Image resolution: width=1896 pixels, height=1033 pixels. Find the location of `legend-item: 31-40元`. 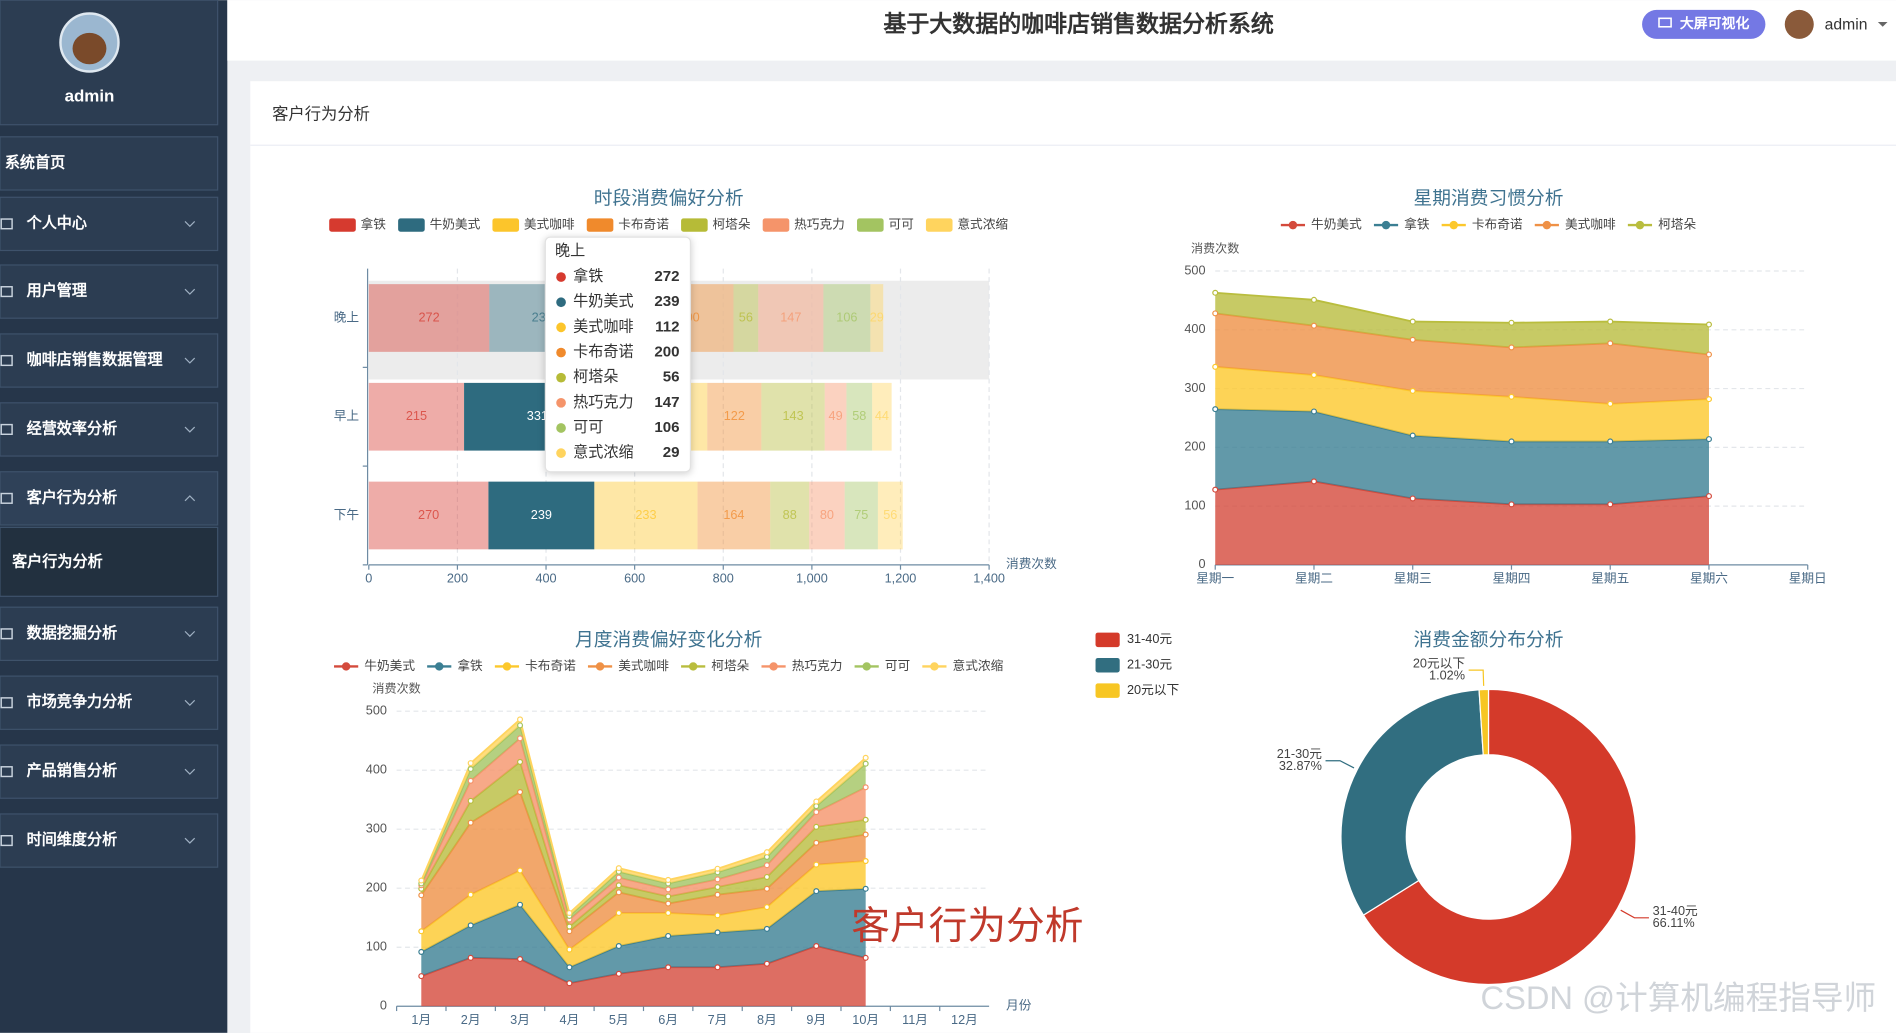

legend-item: 31-40元 is located at coordinates (1134, 640).